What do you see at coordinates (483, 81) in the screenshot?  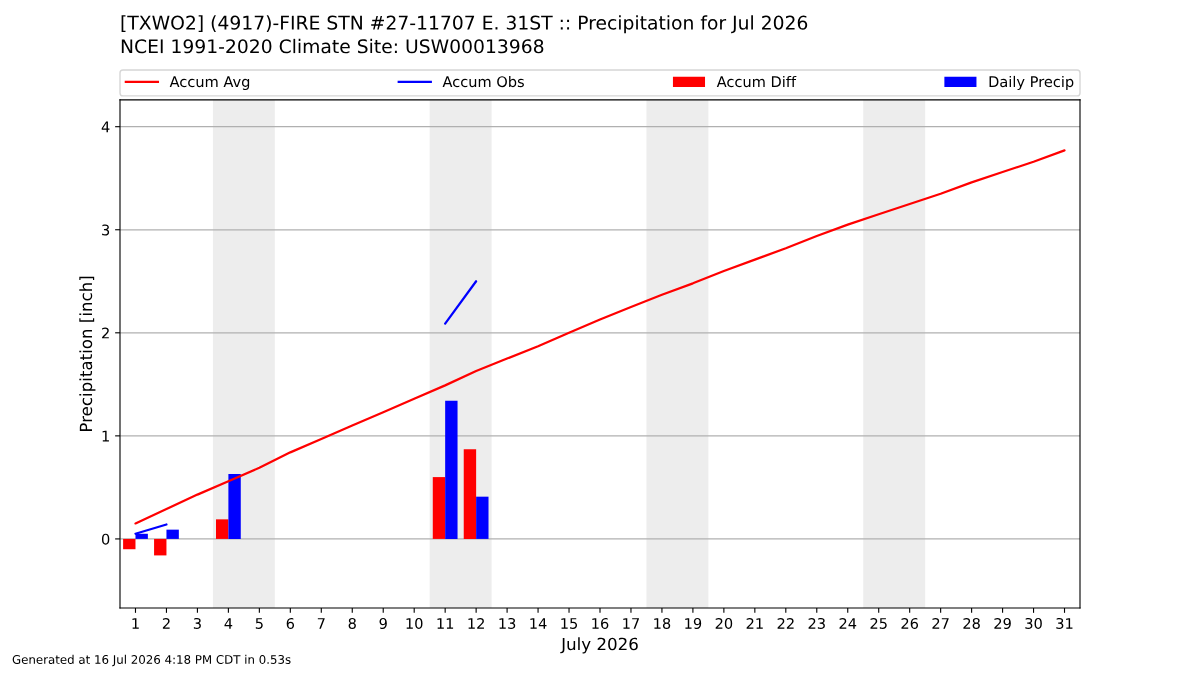 I see `legend-label: Accum Obs` at bounding box center [483, 81].